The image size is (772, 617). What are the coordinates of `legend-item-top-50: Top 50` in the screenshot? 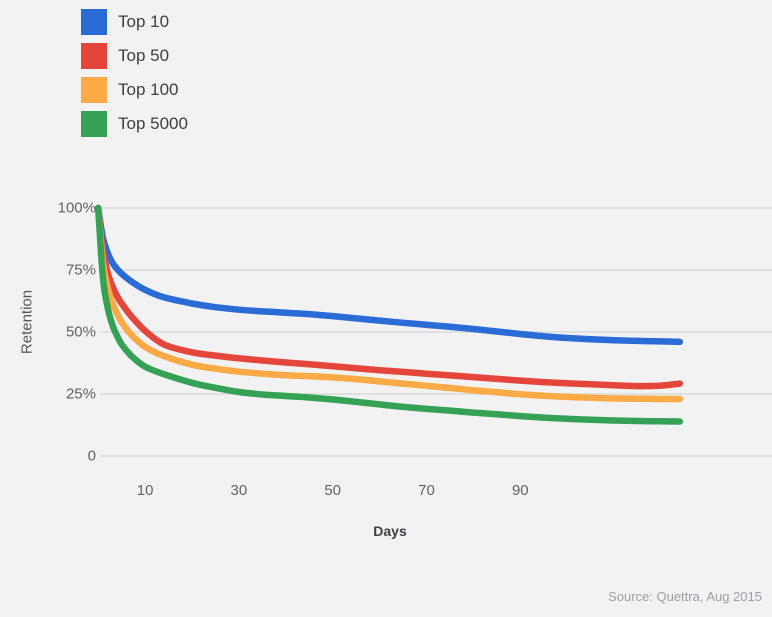 It's located at (134, 56).